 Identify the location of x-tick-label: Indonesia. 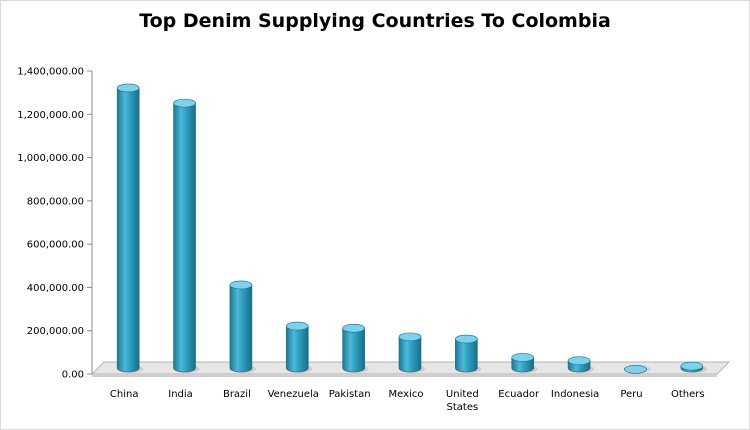
(575, 394).